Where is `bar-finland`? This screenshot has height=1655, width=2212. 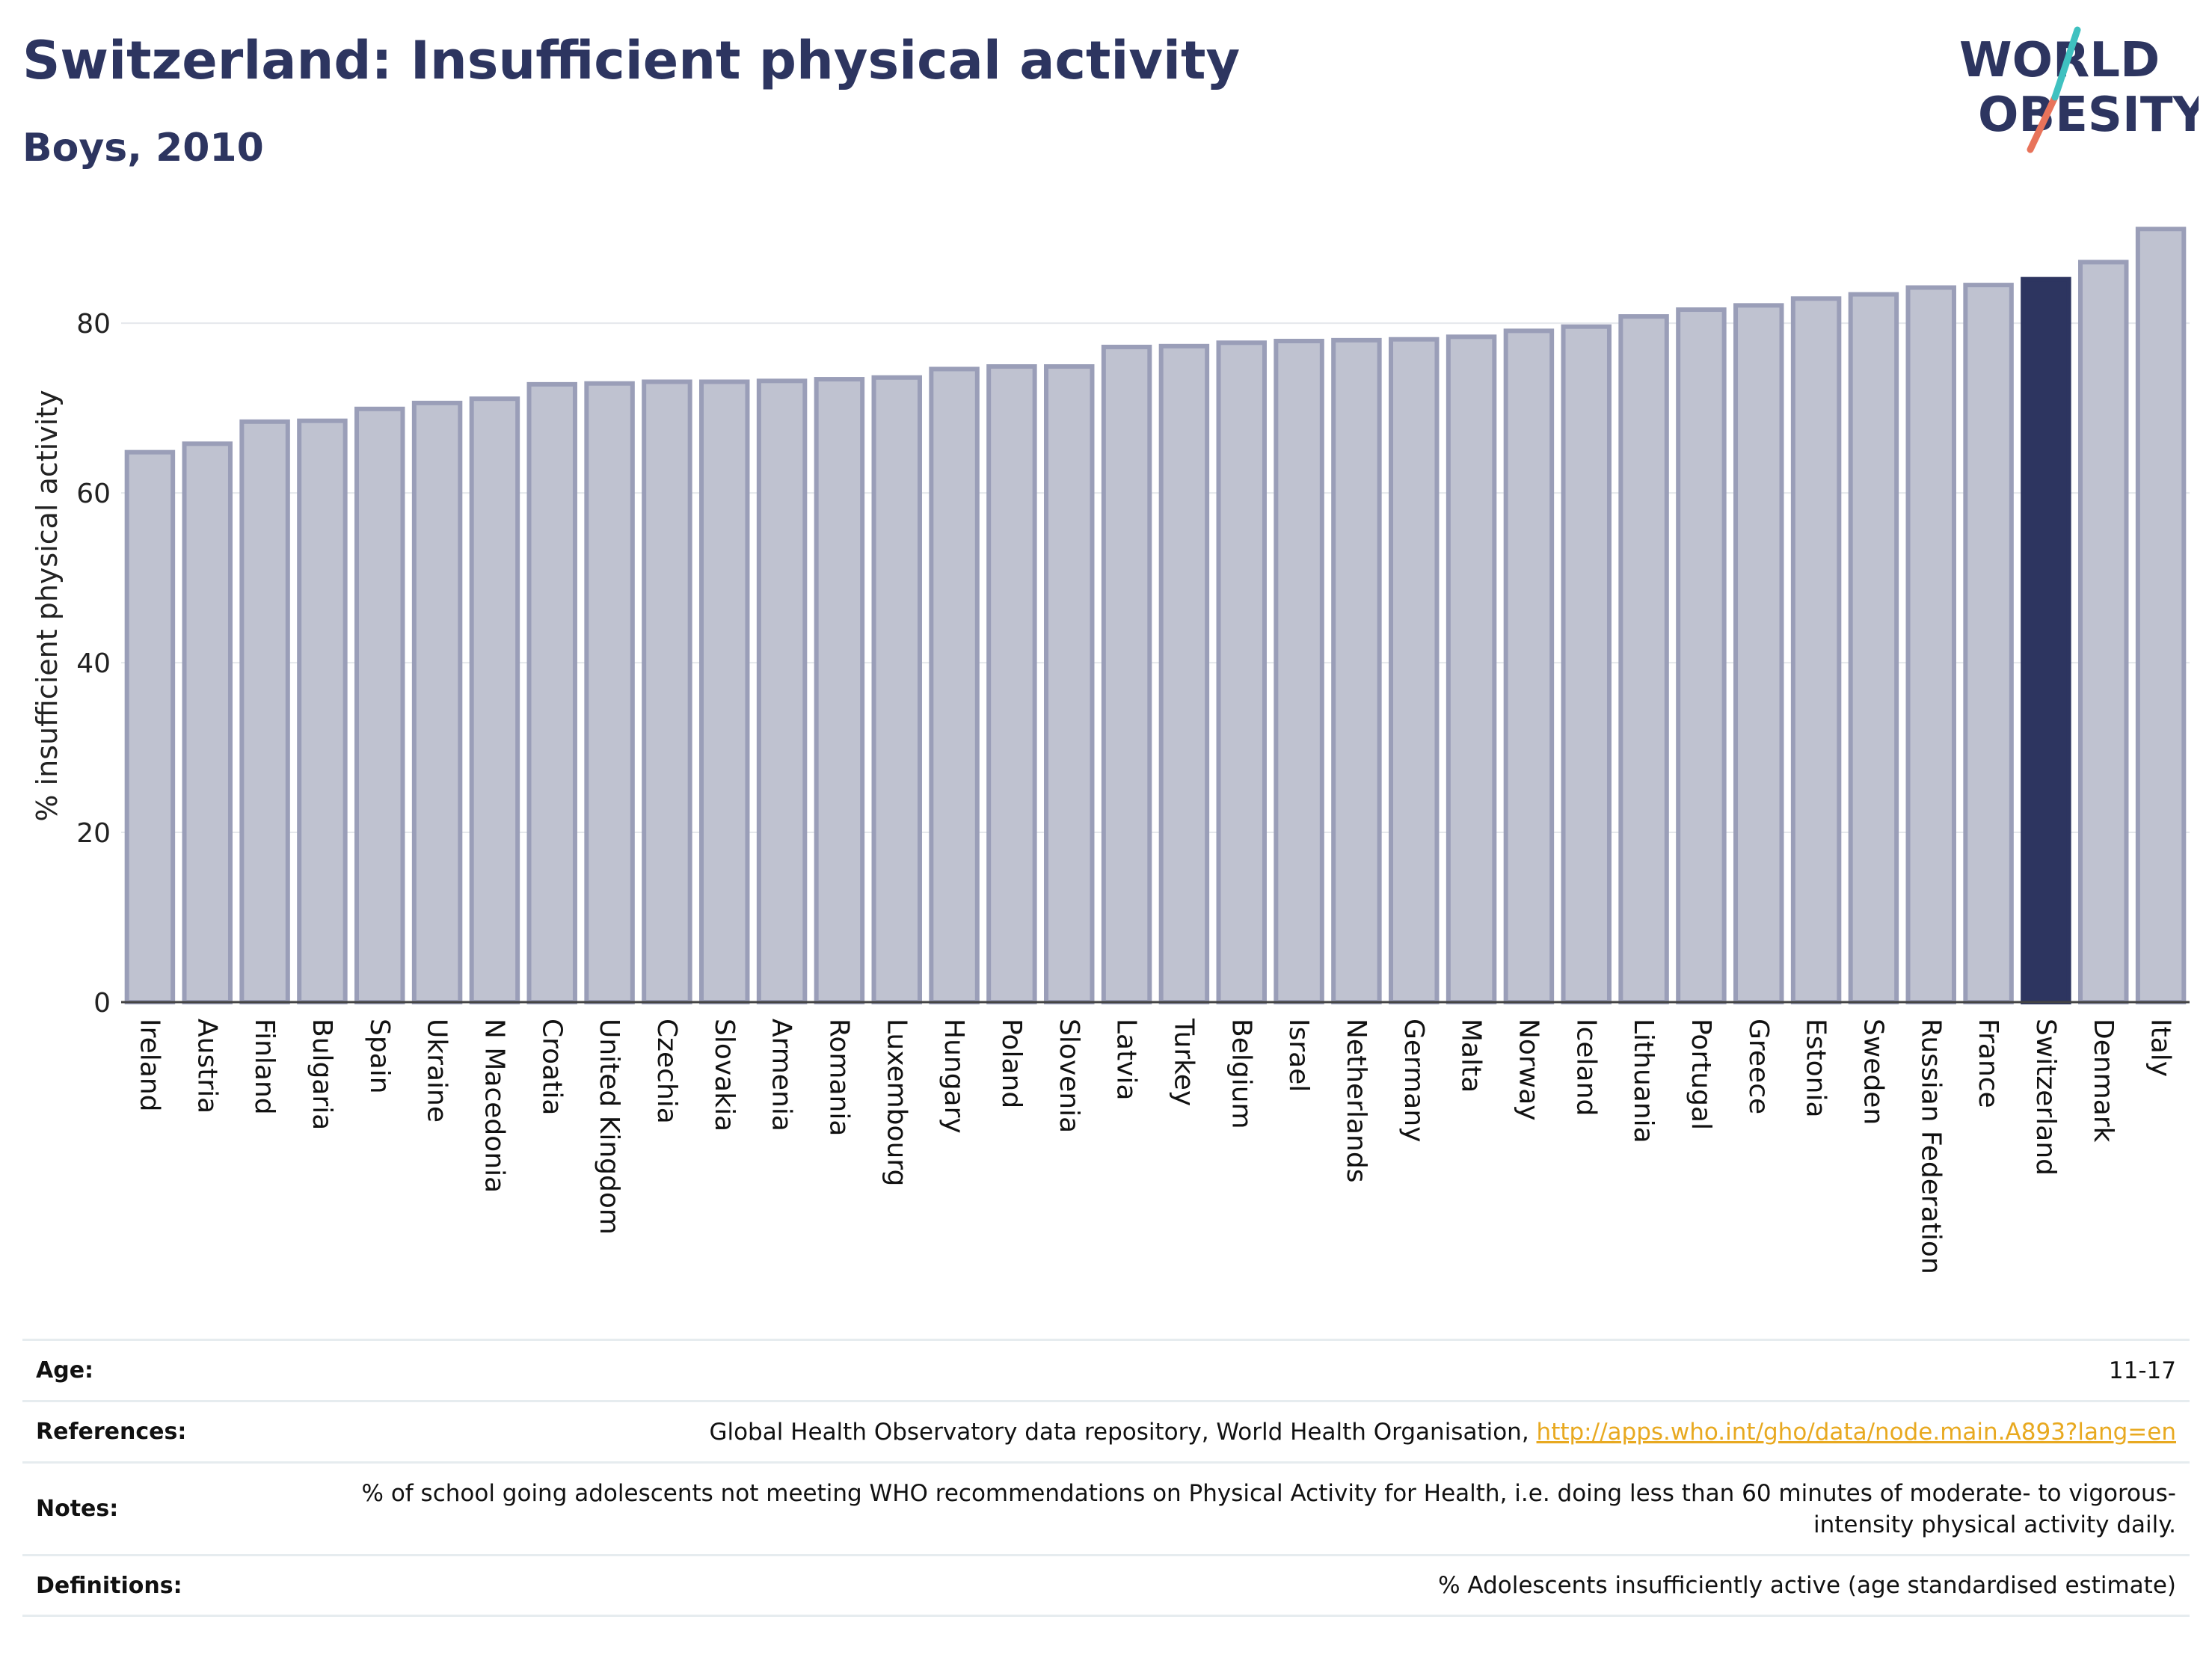
bar-finland is located at coordinates (264, 711).